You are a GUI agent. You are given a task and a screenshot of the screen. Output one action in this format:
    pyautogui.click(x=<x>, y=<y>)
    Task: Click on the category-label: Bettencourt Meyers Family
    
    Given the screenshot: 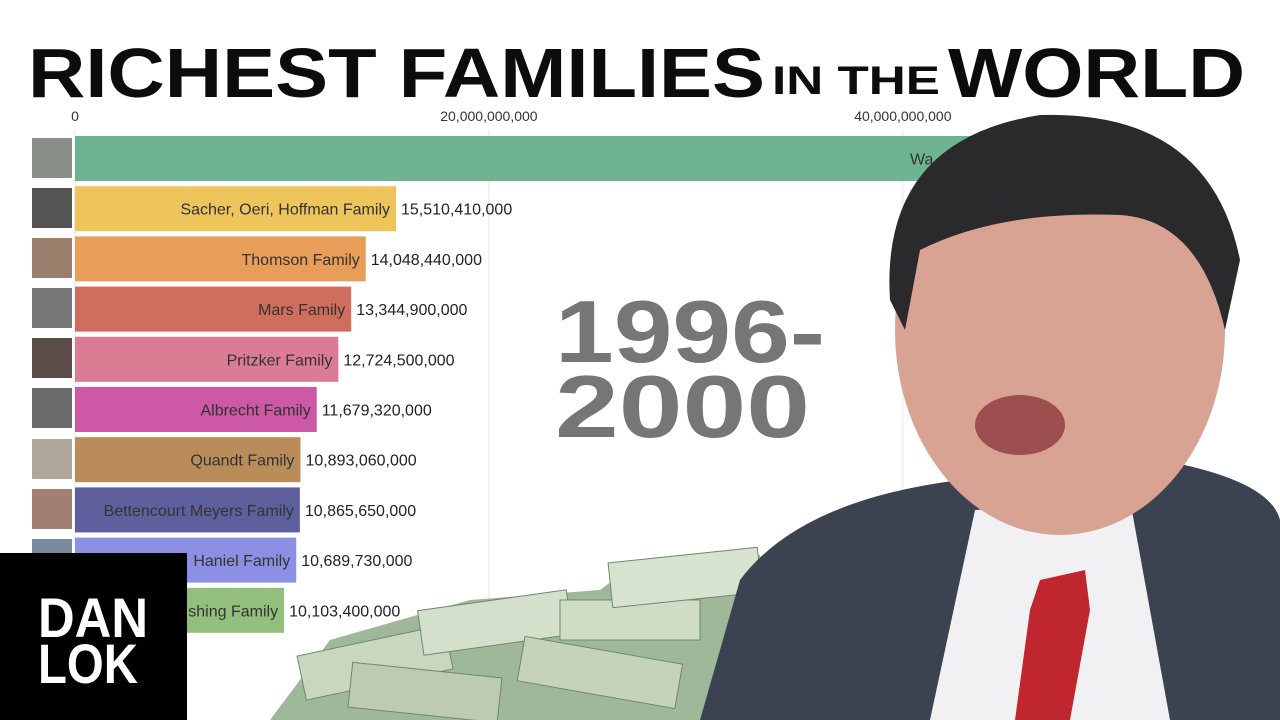 What is the action you would take?
    pyautogui.click(x=199, y=511)
    